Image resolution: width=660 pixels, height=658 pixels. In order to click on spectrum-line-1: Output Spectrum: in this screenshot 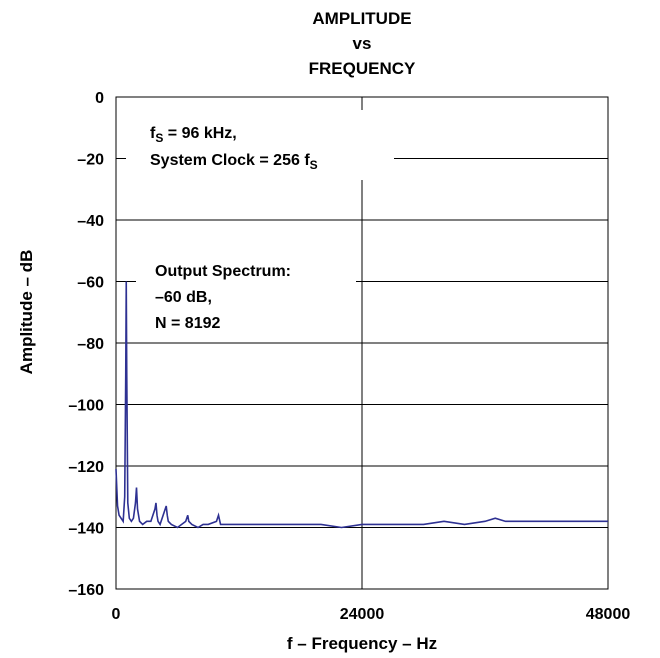, I will do `click(223, 271)`.